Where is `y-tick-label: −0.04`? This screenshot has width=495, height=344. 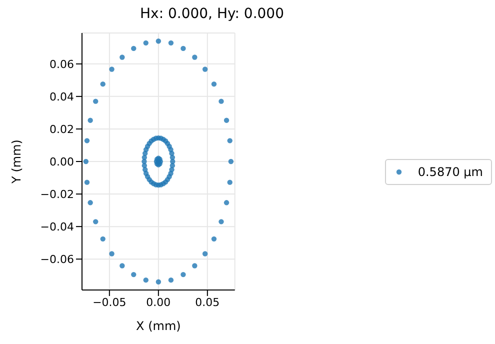 y-tick-label: −0.04 is located at coordinates (57, 227).